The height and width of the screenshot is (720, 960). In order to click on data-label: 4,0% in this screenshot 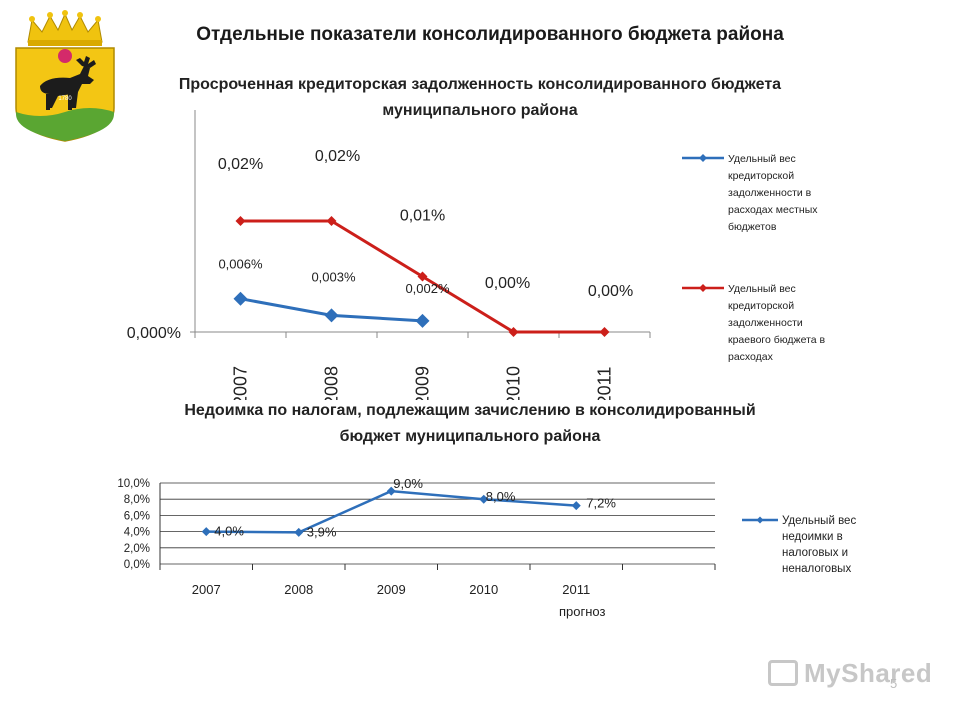, I will do `click(229, 531)`.